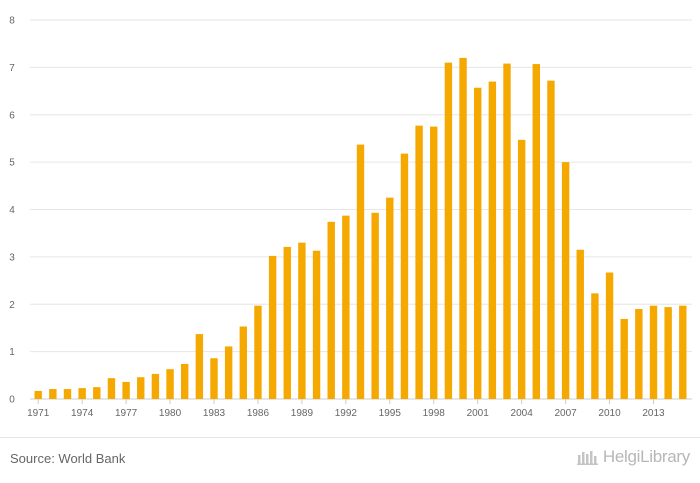 Image resolution: width=700 pixels, height=483 pixels. What do you see at coordinates (12, 305) in the screenshot?
I see `y-tick-label: 2` at bounding box center [12, 305].